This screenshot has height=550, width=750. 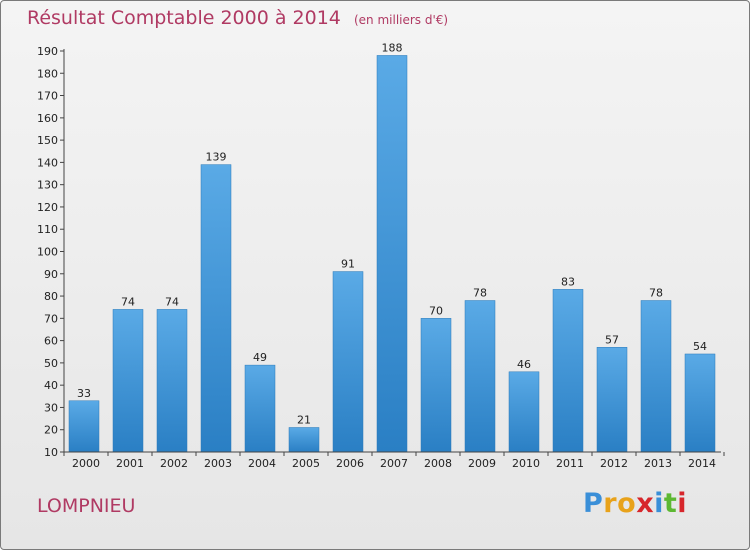 What do you see at coordinates (51, 452) in the screenshot?
I see `y-tick-label: 10` at bounding box center [51, 452].